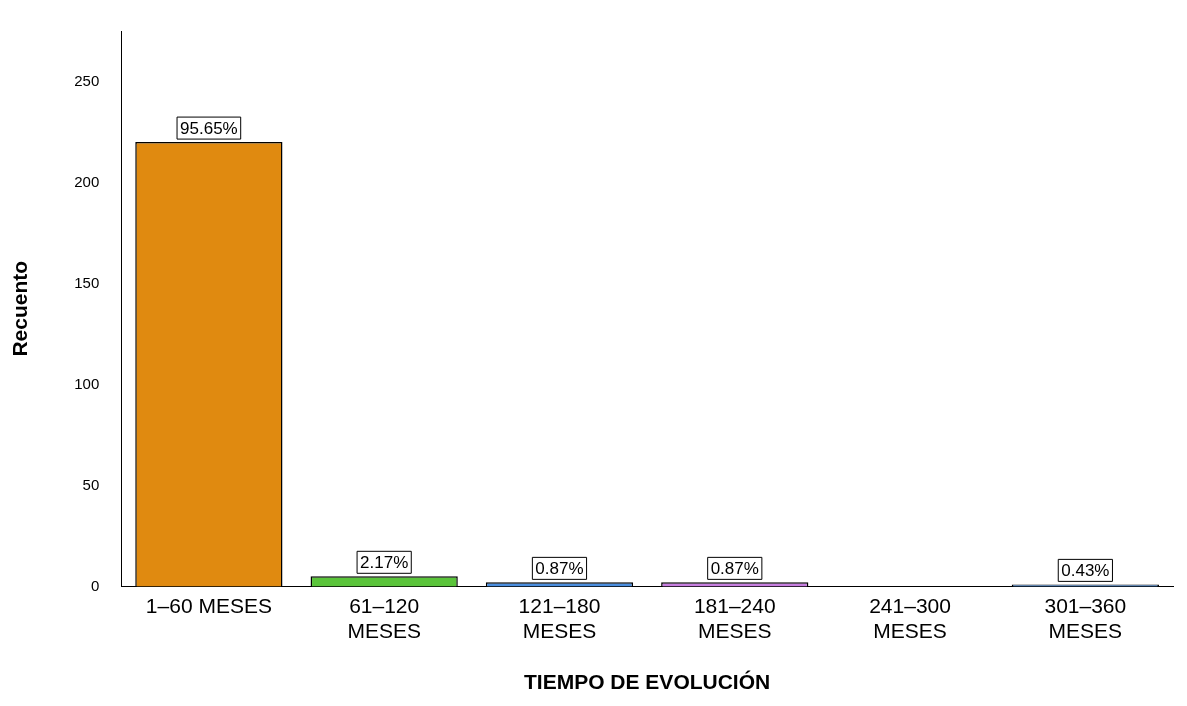 This screenshot has width=1187, height=706. I want to click on x-axis-title: TIEMPO DE EVOLUCIÓN, so click(647, 682).